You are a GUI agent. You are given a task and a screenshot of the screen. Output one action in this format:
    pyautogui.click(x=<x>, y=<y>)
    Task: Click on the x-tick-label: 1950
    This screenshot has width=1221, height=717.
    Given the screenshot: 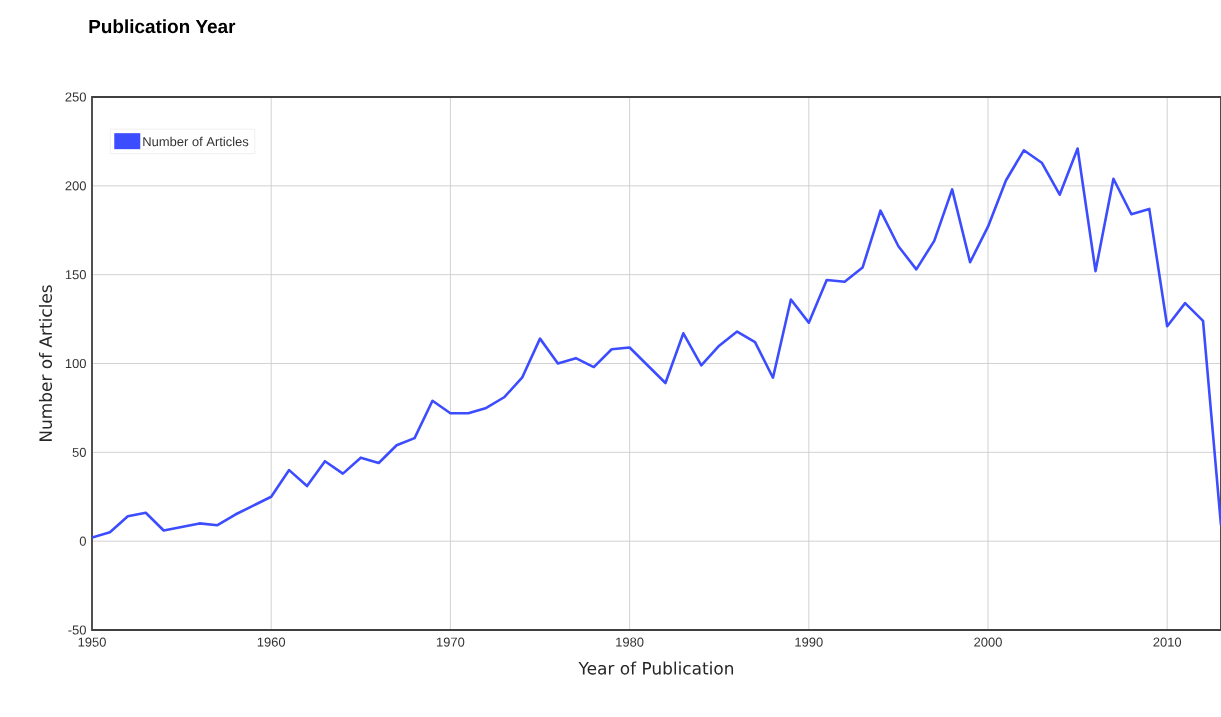 What is the action you would take?
    pyautogui.click(x=92, y=642)
    